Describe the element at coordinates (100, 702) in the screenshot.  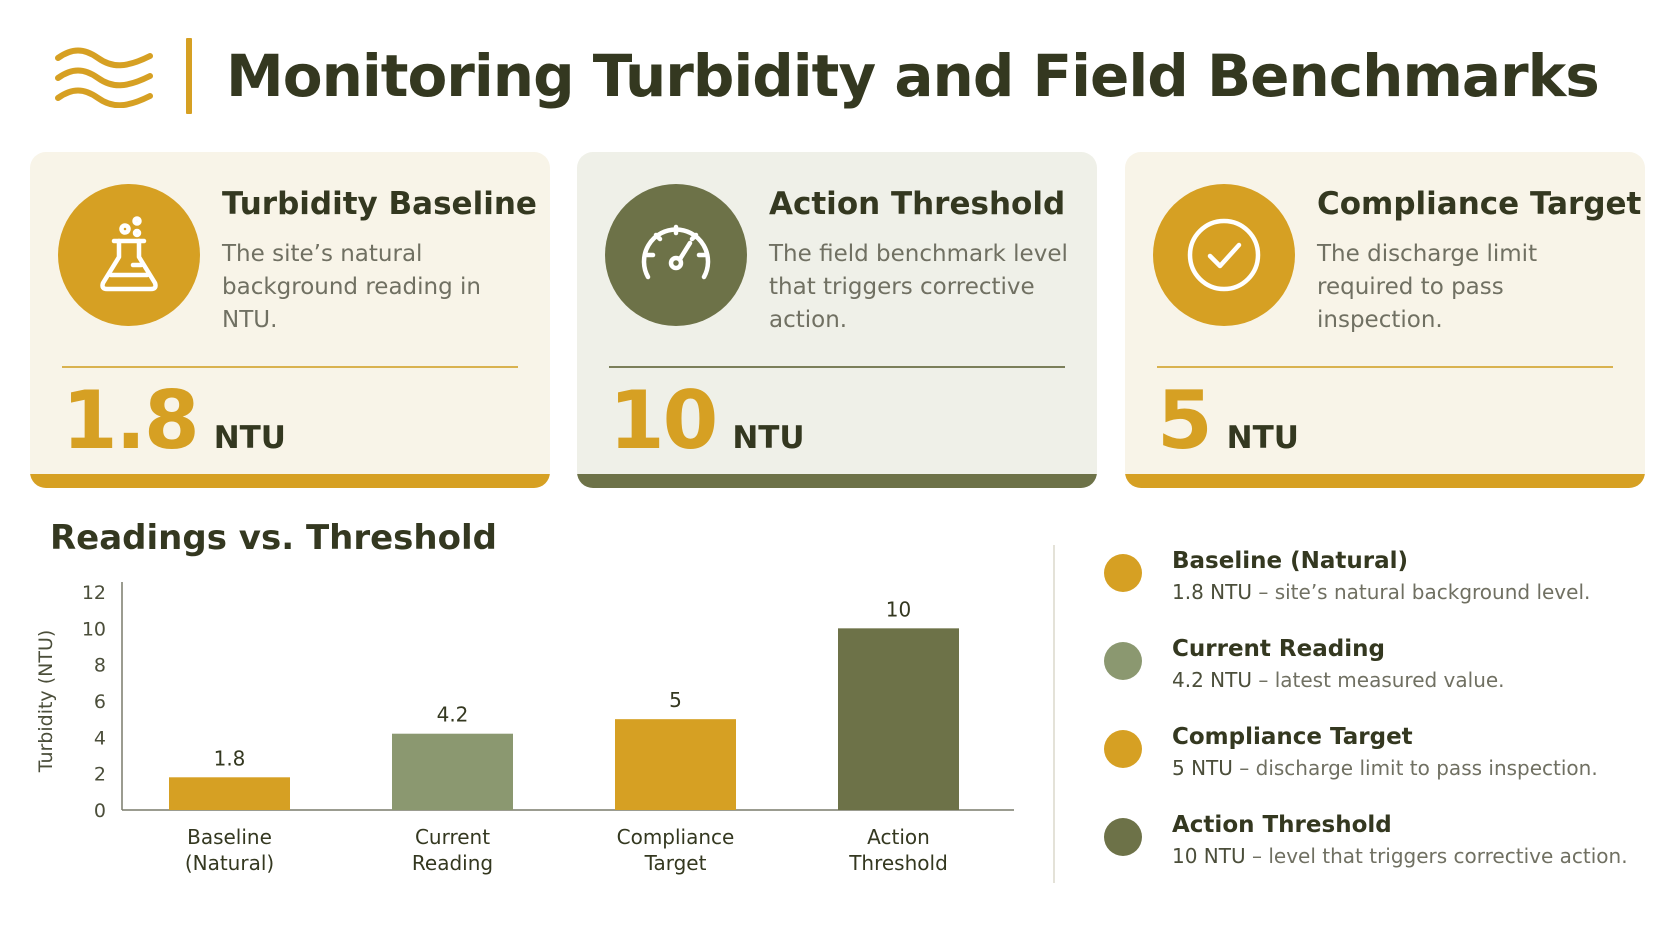
I see `y-tick-label: 6` at that location.